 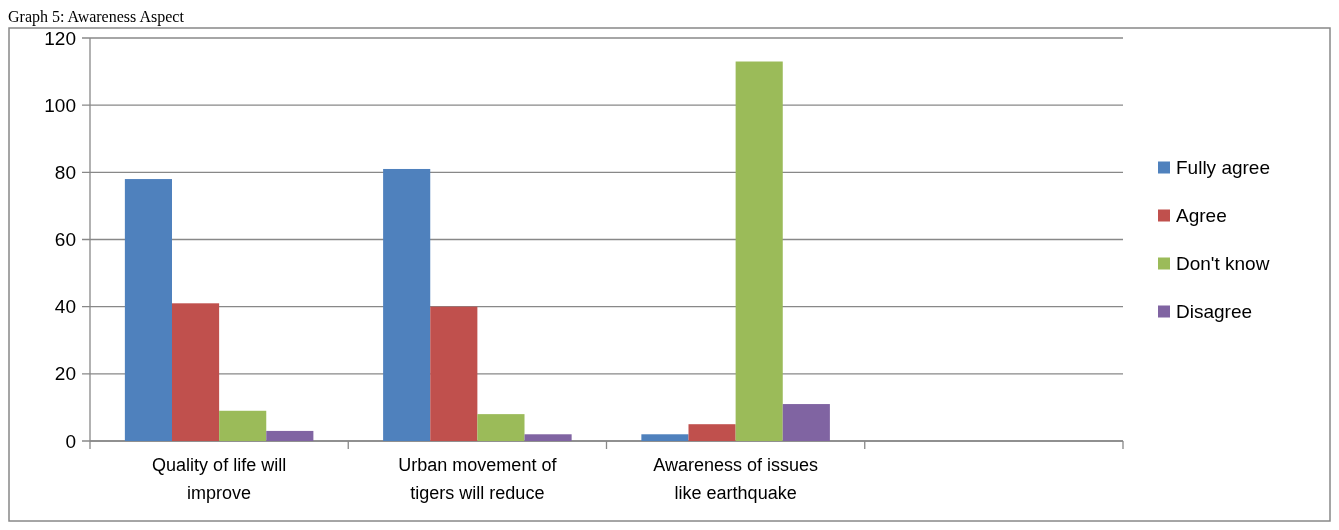 I want to click on y-tick-label: 80, so click(x=65, y=172).